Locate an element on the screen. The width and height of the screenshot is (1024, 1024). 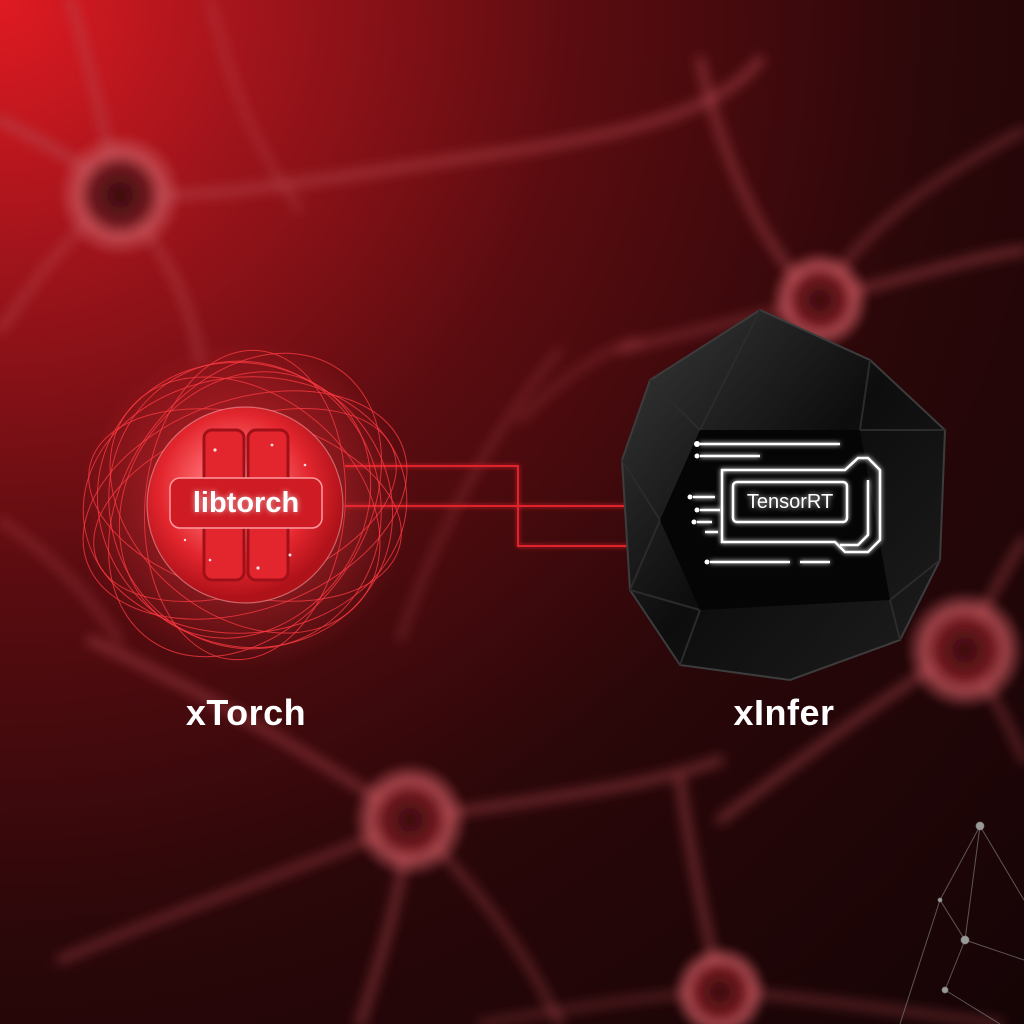
tensorrt-label: TensorRT is located at coordinates (790, 502).